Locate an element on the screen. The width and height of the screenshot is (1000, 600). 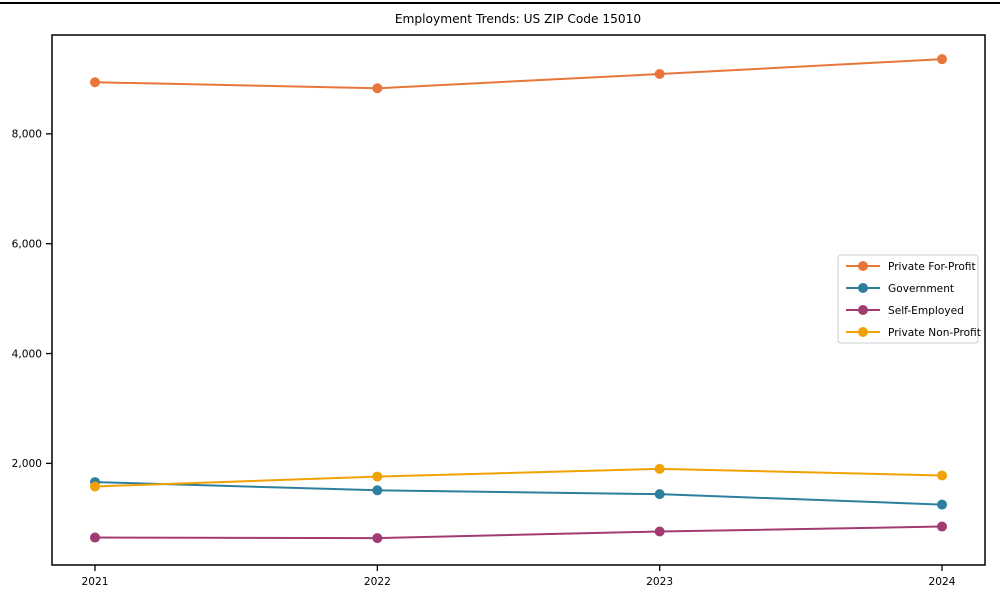
x-axis-tick-label: 2024 is located at coordinates (942, 582).